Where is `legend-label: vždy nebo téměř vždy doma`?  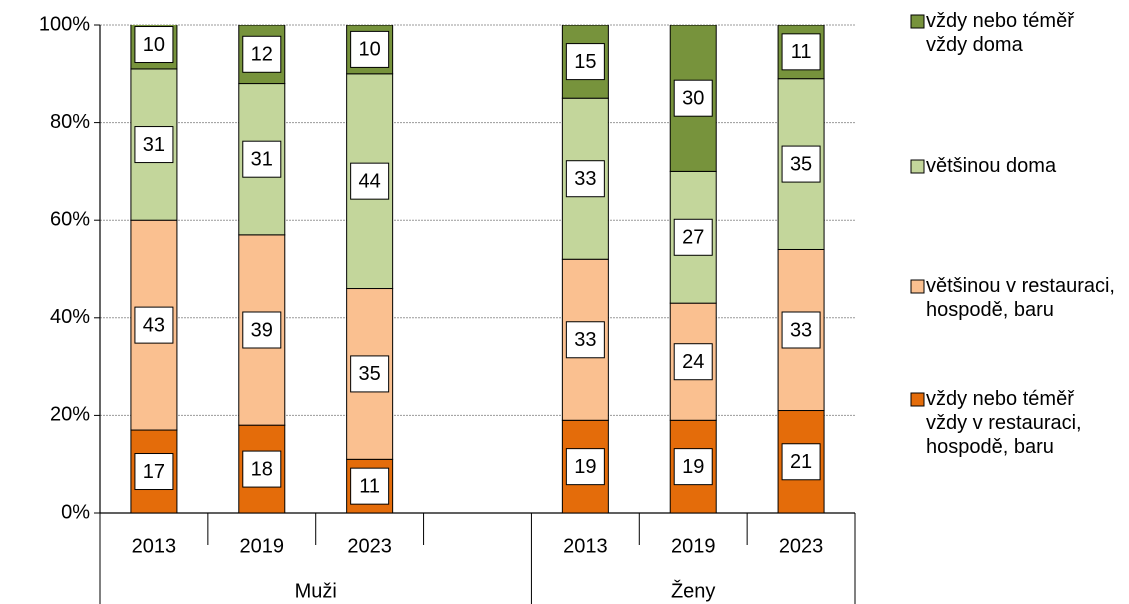 legend-label: vždy nebo téměř vždy doma is located at coordinates (1000, 33).